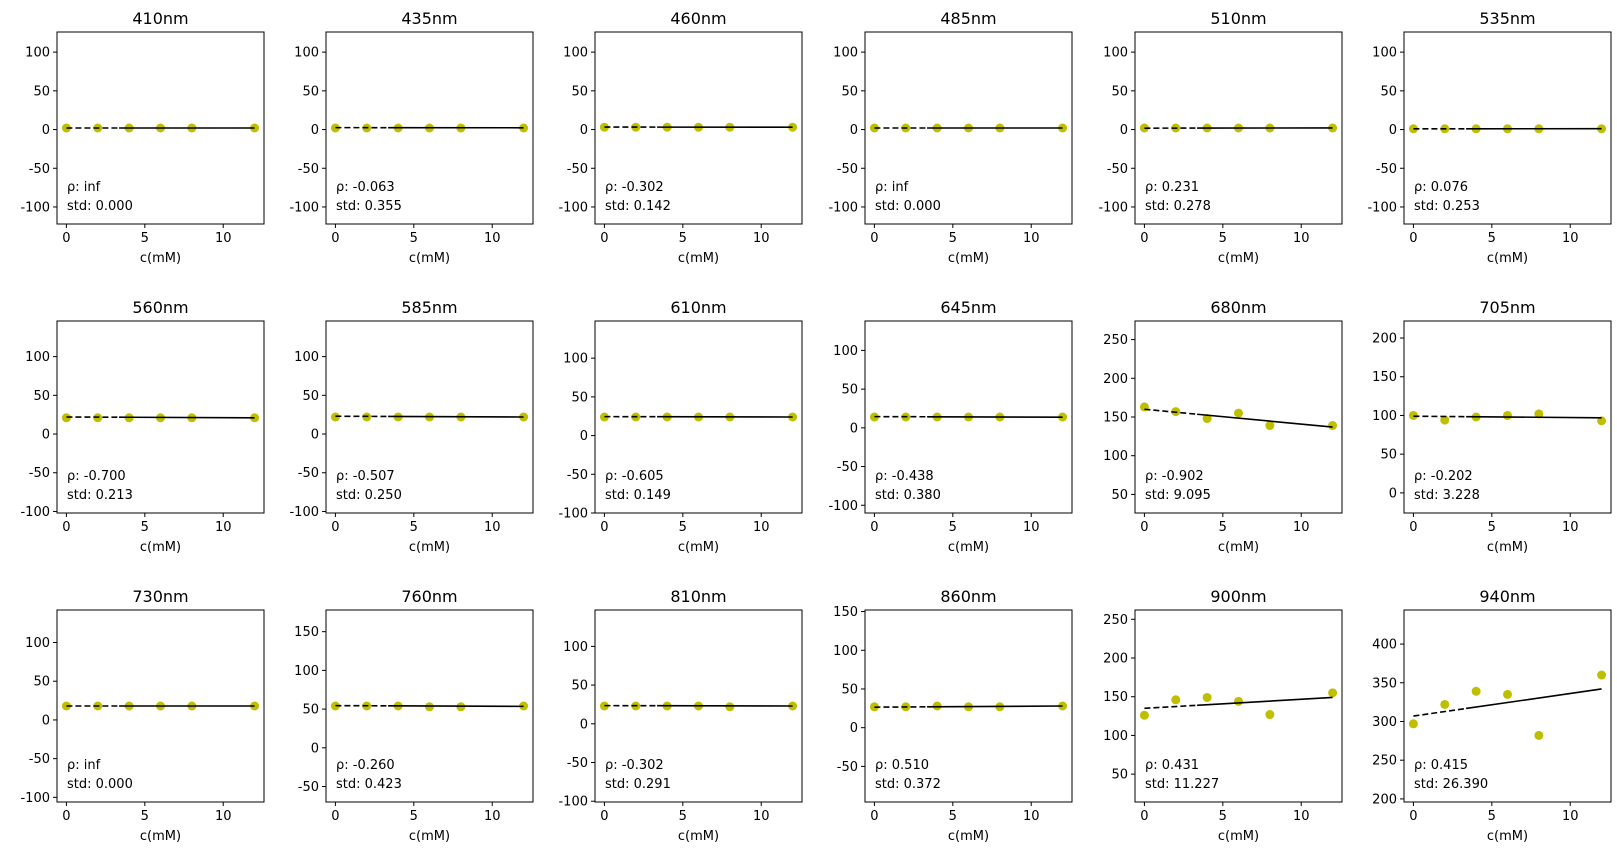 This screenshot has height=855, width=1617. I want to click on rho-annotation: ρ: -0.063, so click(365, 187).